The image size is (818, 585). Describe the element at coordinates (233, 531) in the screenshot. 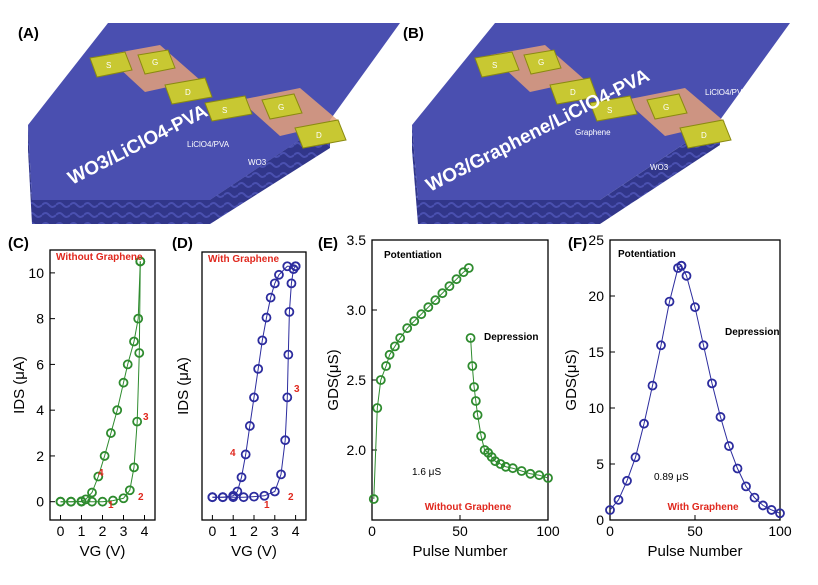

I see `x-tick-label: 1` at that location.